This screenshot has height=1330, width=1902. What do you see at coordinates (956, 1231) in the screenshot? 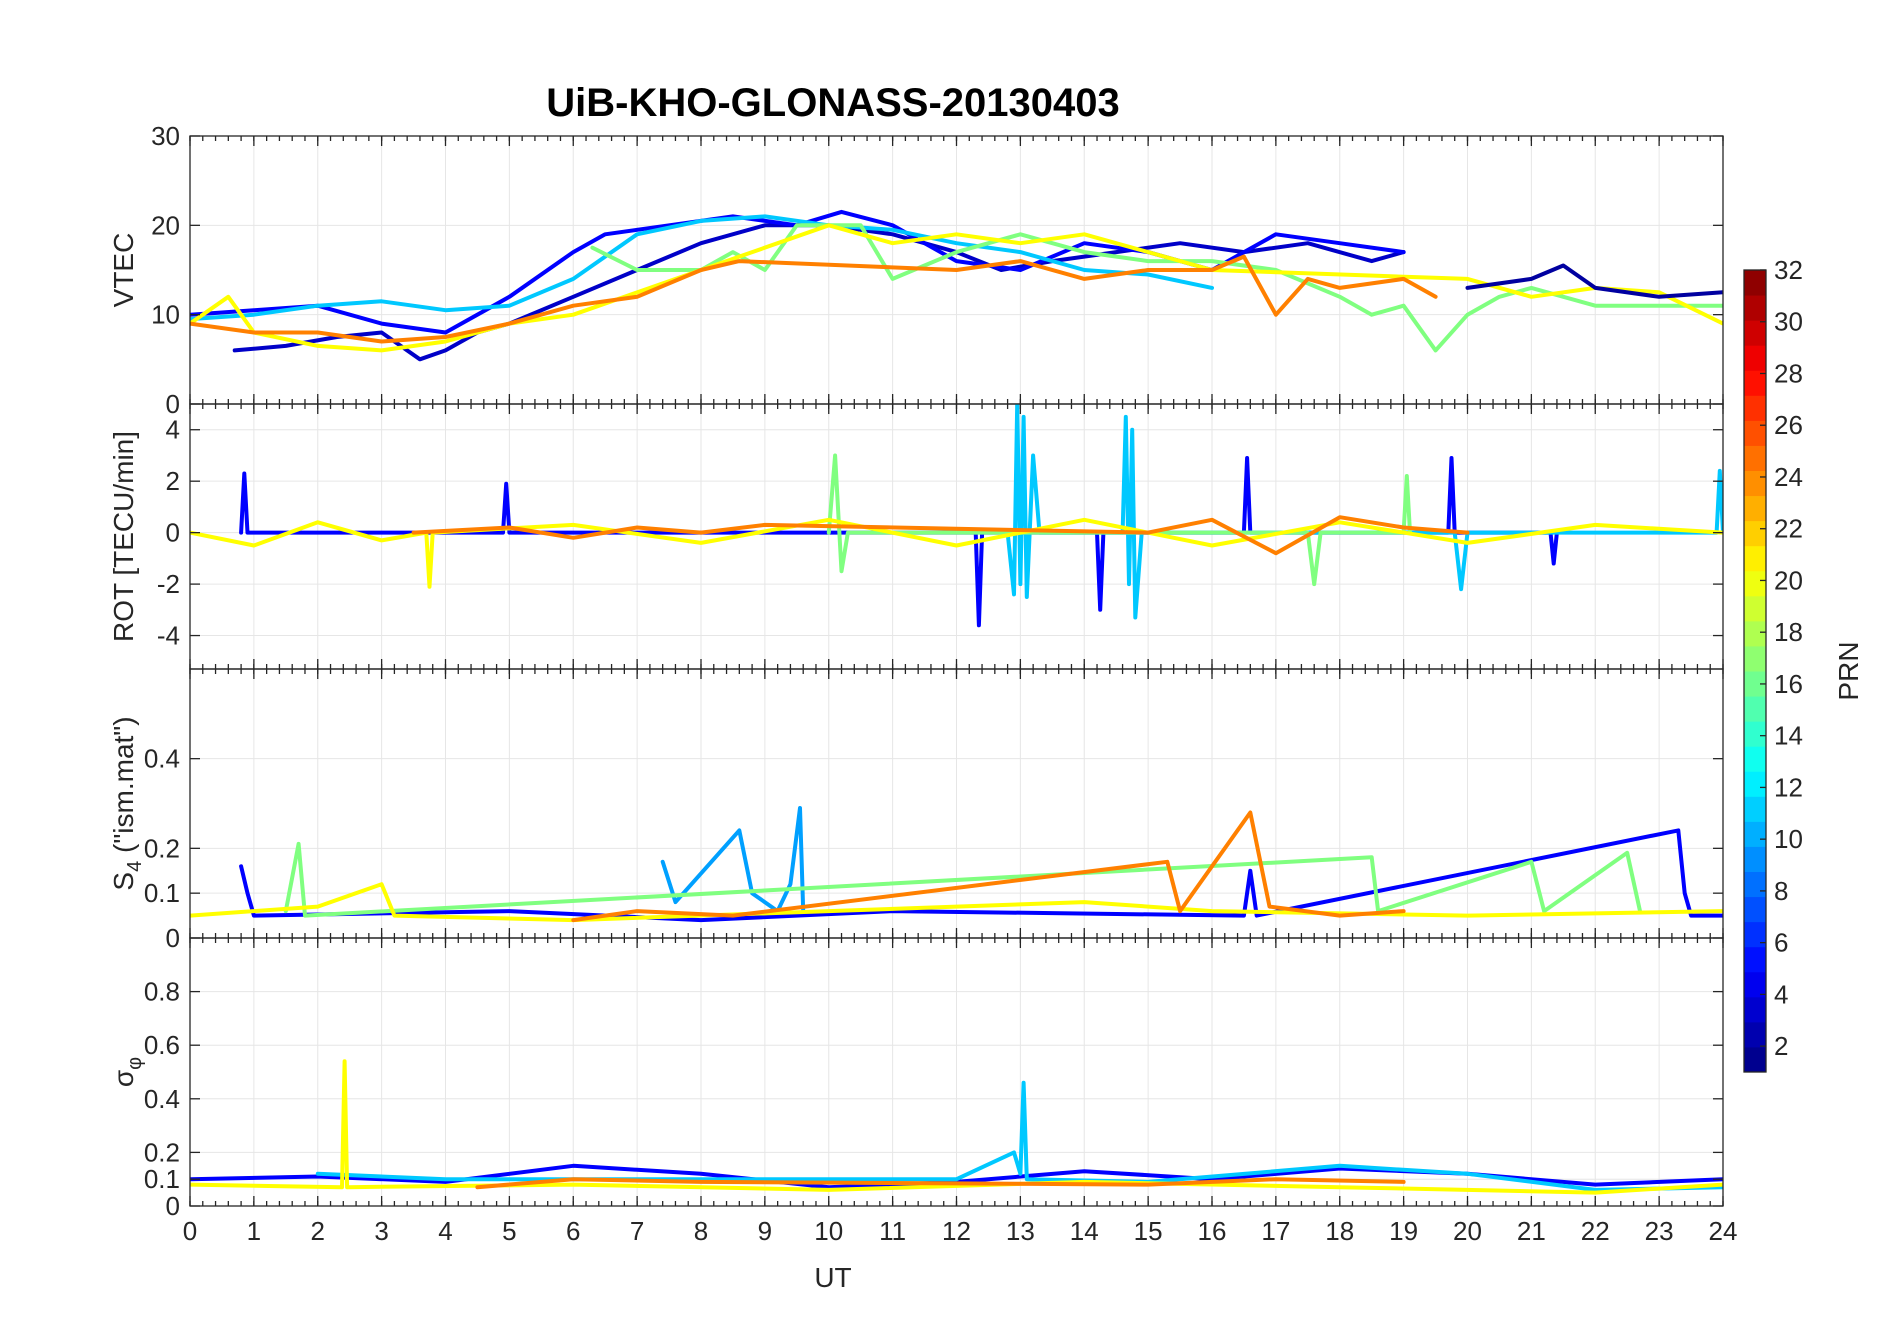
I see `x-tick-label: 12` at bounding box center [956, 1231].